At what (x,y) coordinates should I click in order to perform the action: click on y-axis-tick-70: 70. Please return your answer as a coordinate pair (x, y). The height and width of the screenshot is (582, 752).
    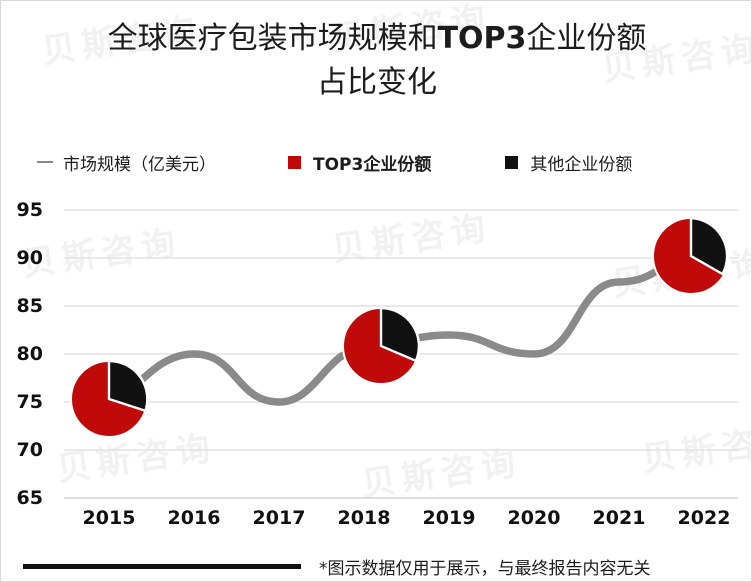
    Looking at the image, I should click on (29, 450).